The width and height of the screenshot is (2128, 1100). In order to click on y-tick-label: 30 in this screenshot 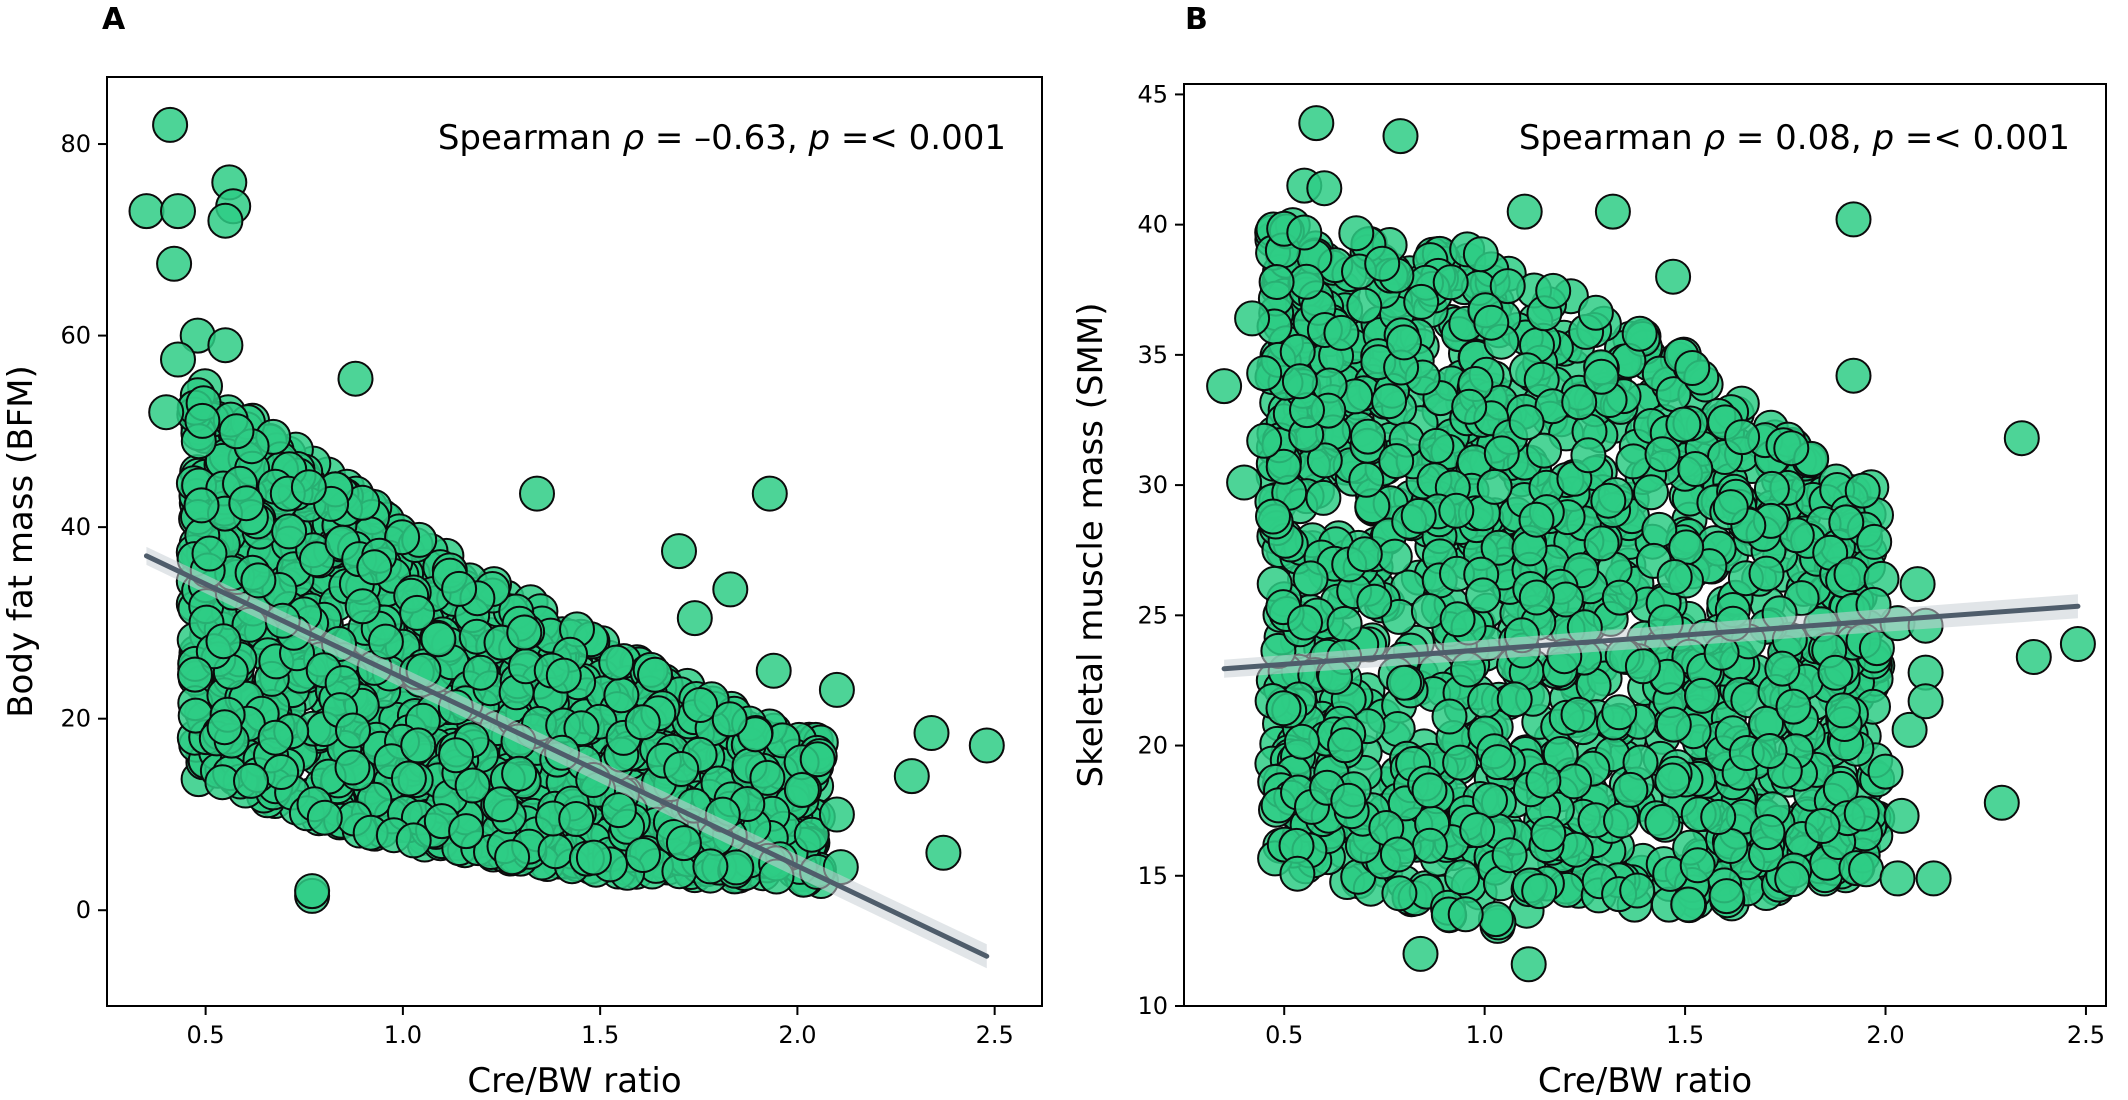, I will do `click(1152, 485)`.